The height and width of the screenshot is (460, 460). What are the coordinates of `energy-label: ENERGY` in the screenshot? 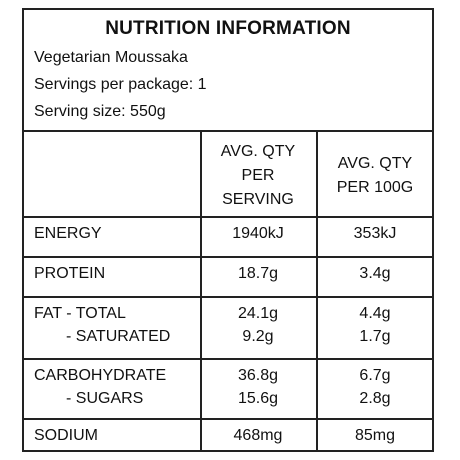 It's located at (68, 233).